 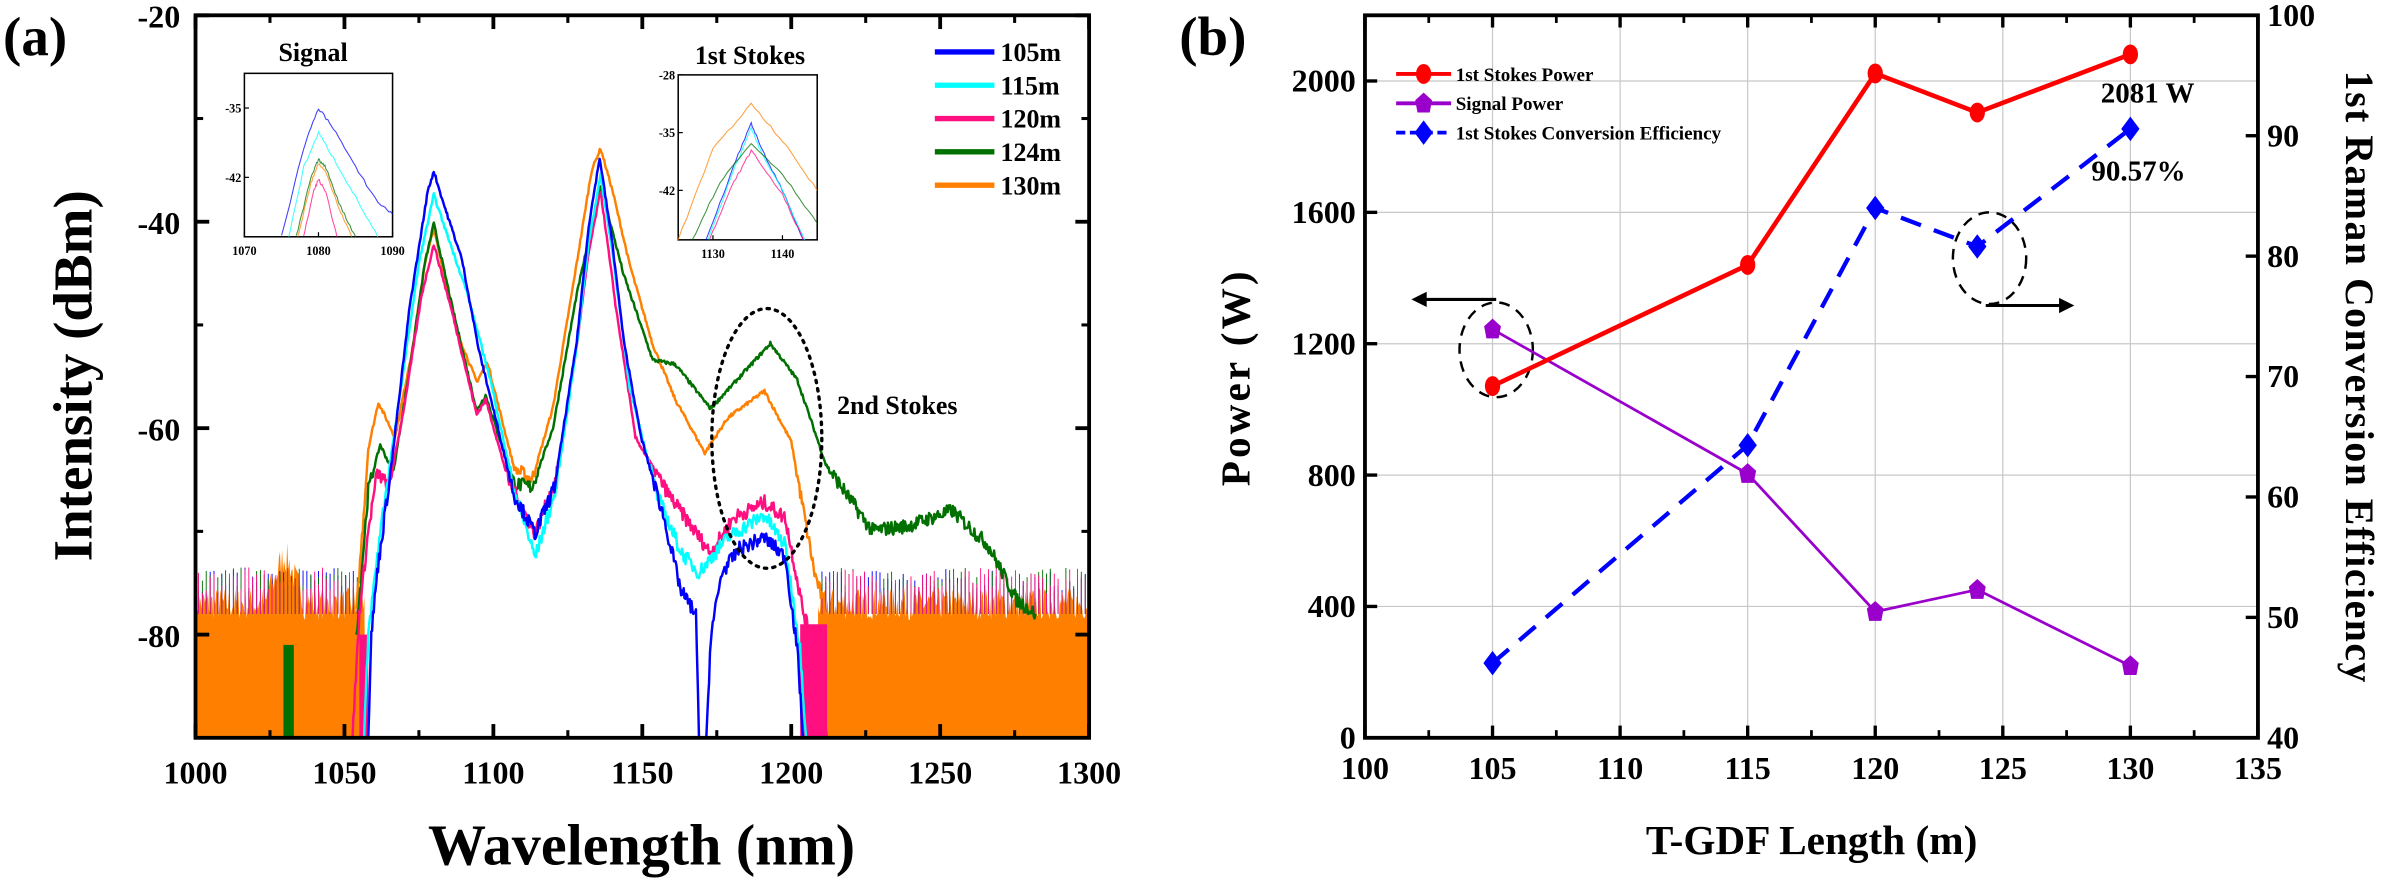 What do you see at coordinates (1324, 343) in the screenshot?
I see `y-tick-label-b-left: 1200` at bounding box center [1324, 343].